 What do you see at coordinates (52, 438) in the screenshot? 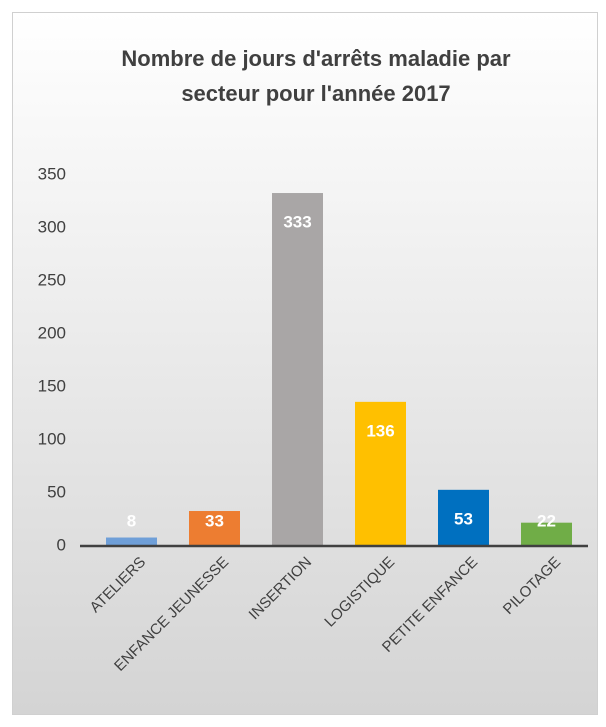
I see `y-tick-label: 100` at bounding box center [52, 438].